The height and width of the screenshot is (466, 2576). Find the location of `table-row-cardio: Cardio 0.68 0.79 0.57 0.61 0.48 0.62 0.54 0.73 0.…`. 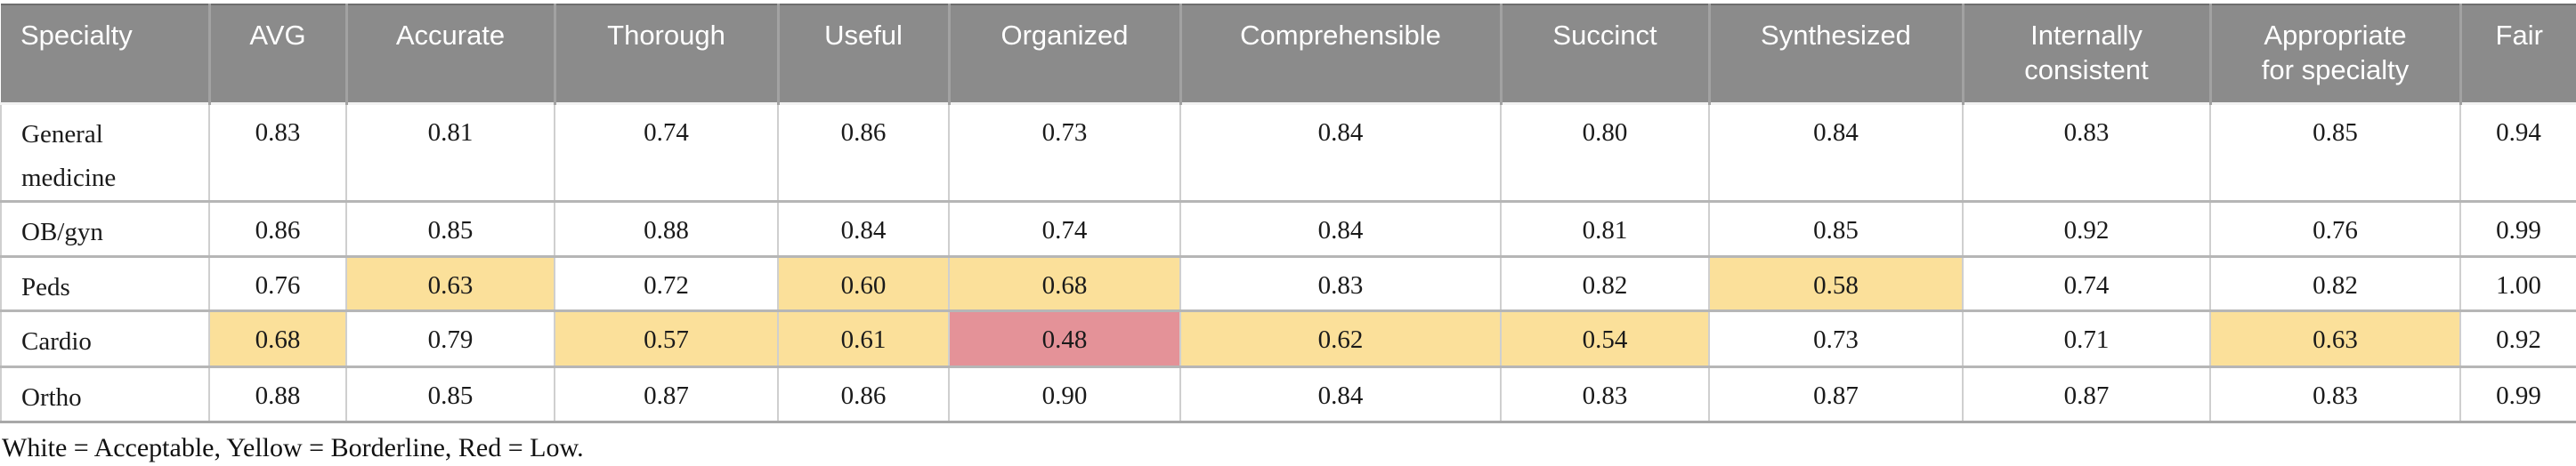

table-row-cardio: Cardio 0.68 0.79 0.57 0.61 0.48 0.62 0.54 0.73 0.… is located at coordinates (1288, 339).